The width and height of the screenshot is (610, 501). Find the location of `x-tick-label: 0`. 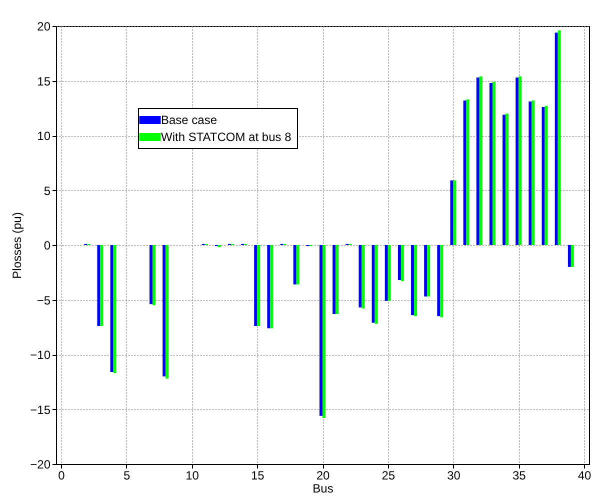

x-tick-label: 0 is located at coordinates (62, 475).